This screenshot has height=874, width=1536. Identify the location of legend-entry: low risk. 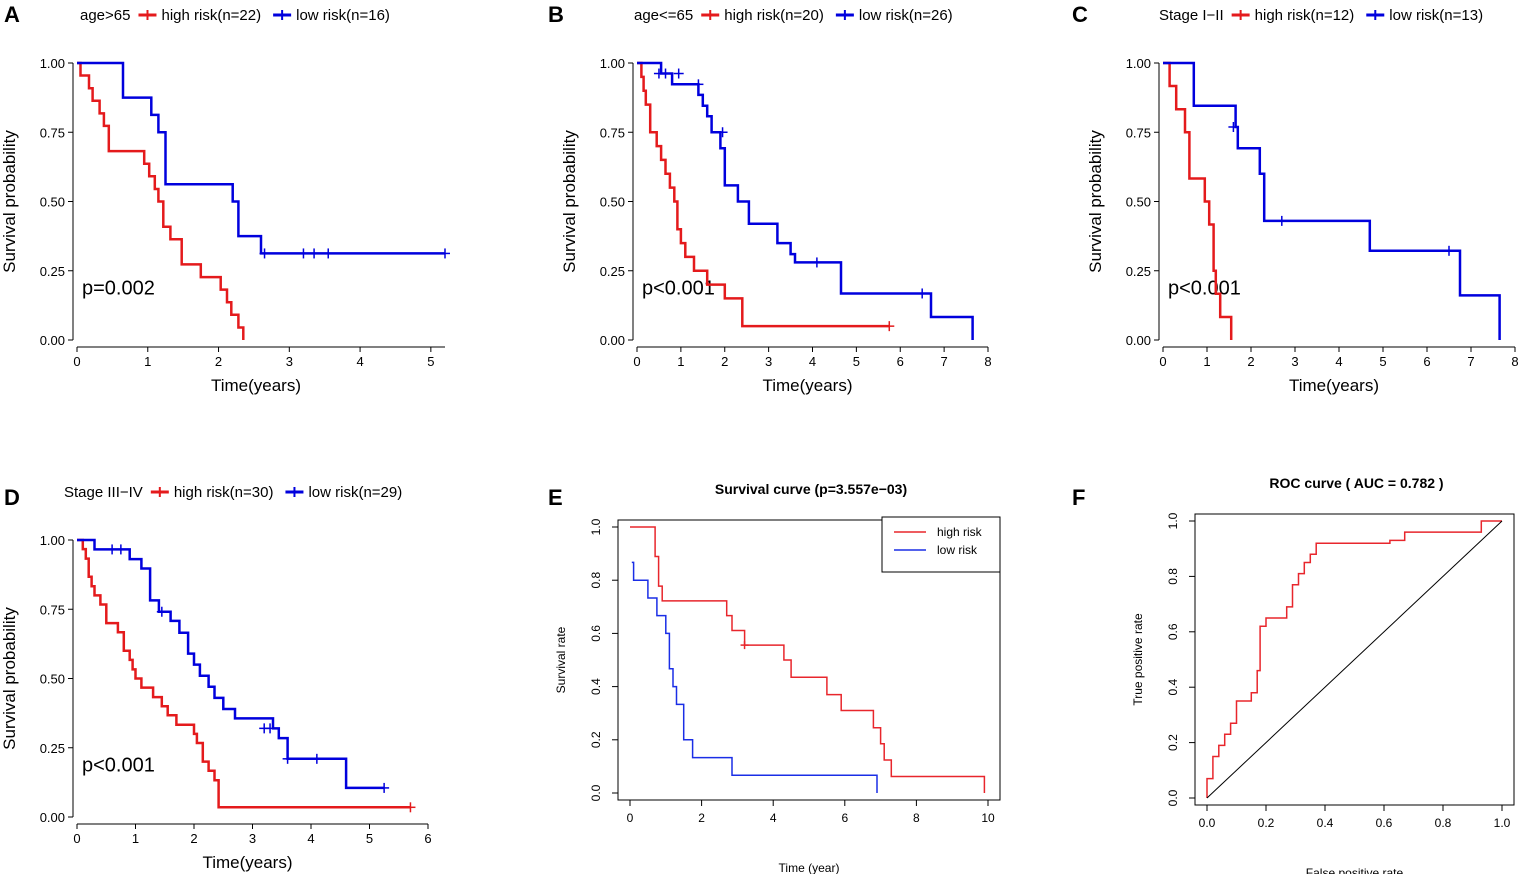
(957, 550).